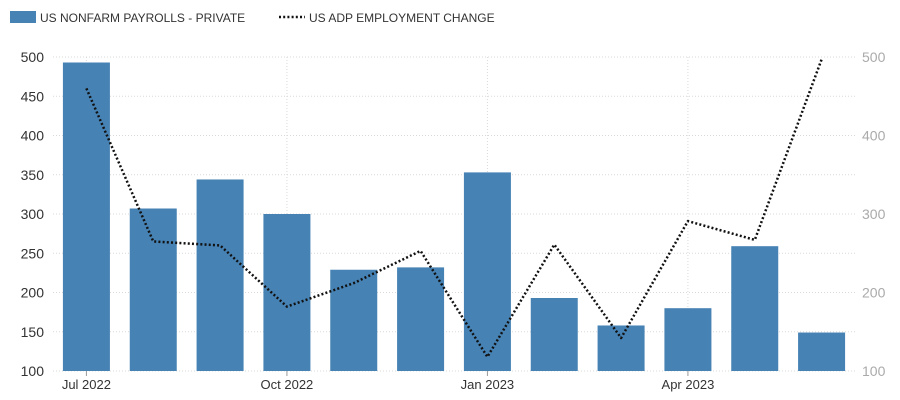 The width and height of the screenshot is (900, 400). What do you see at coordinates (33, 96) in the screenshot?
I see `y-left-tick-label: 450` at bounding box center [33, 96].